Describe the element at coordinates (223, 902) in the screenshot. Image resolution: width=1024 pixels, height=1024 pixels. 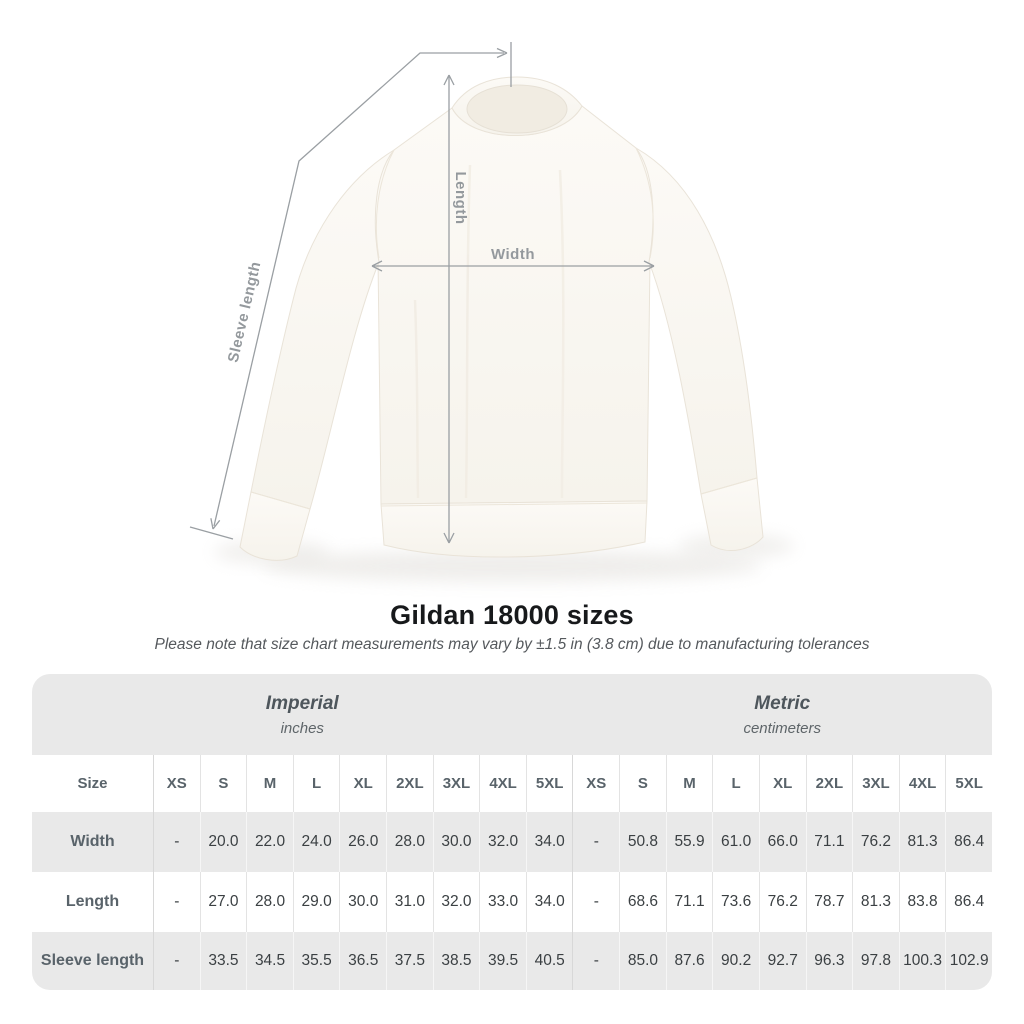
I see `value-cell: 27.0` at that location.